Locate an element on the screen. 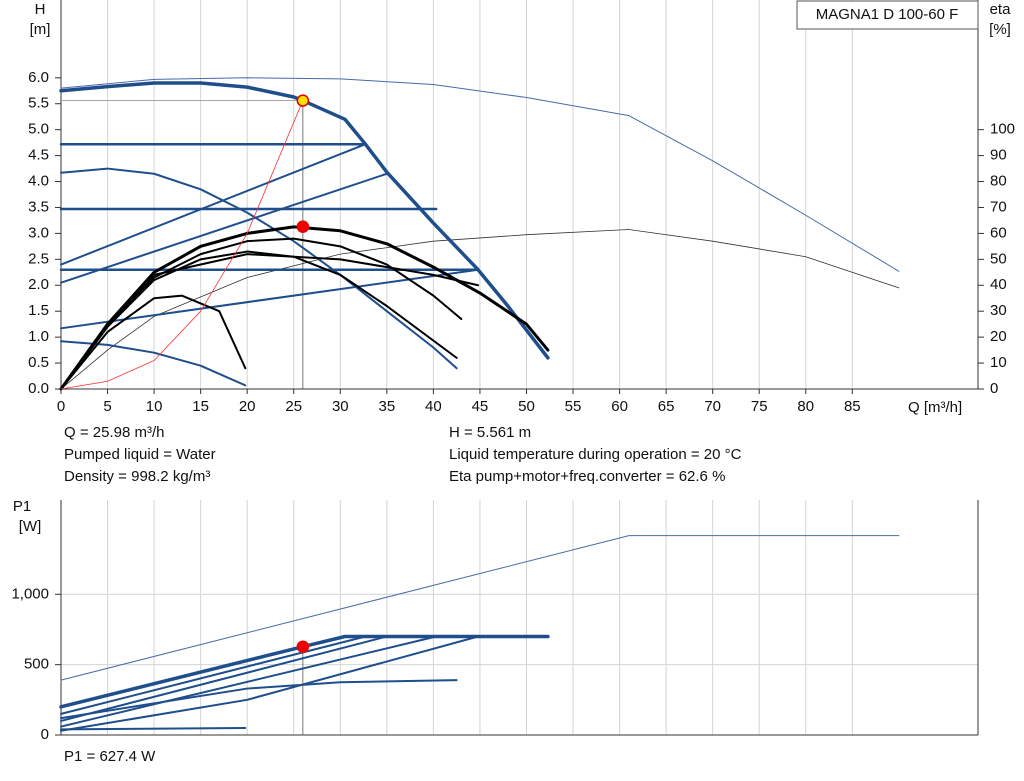  y-tick-label: 0 is located at coordinates (45, 734).